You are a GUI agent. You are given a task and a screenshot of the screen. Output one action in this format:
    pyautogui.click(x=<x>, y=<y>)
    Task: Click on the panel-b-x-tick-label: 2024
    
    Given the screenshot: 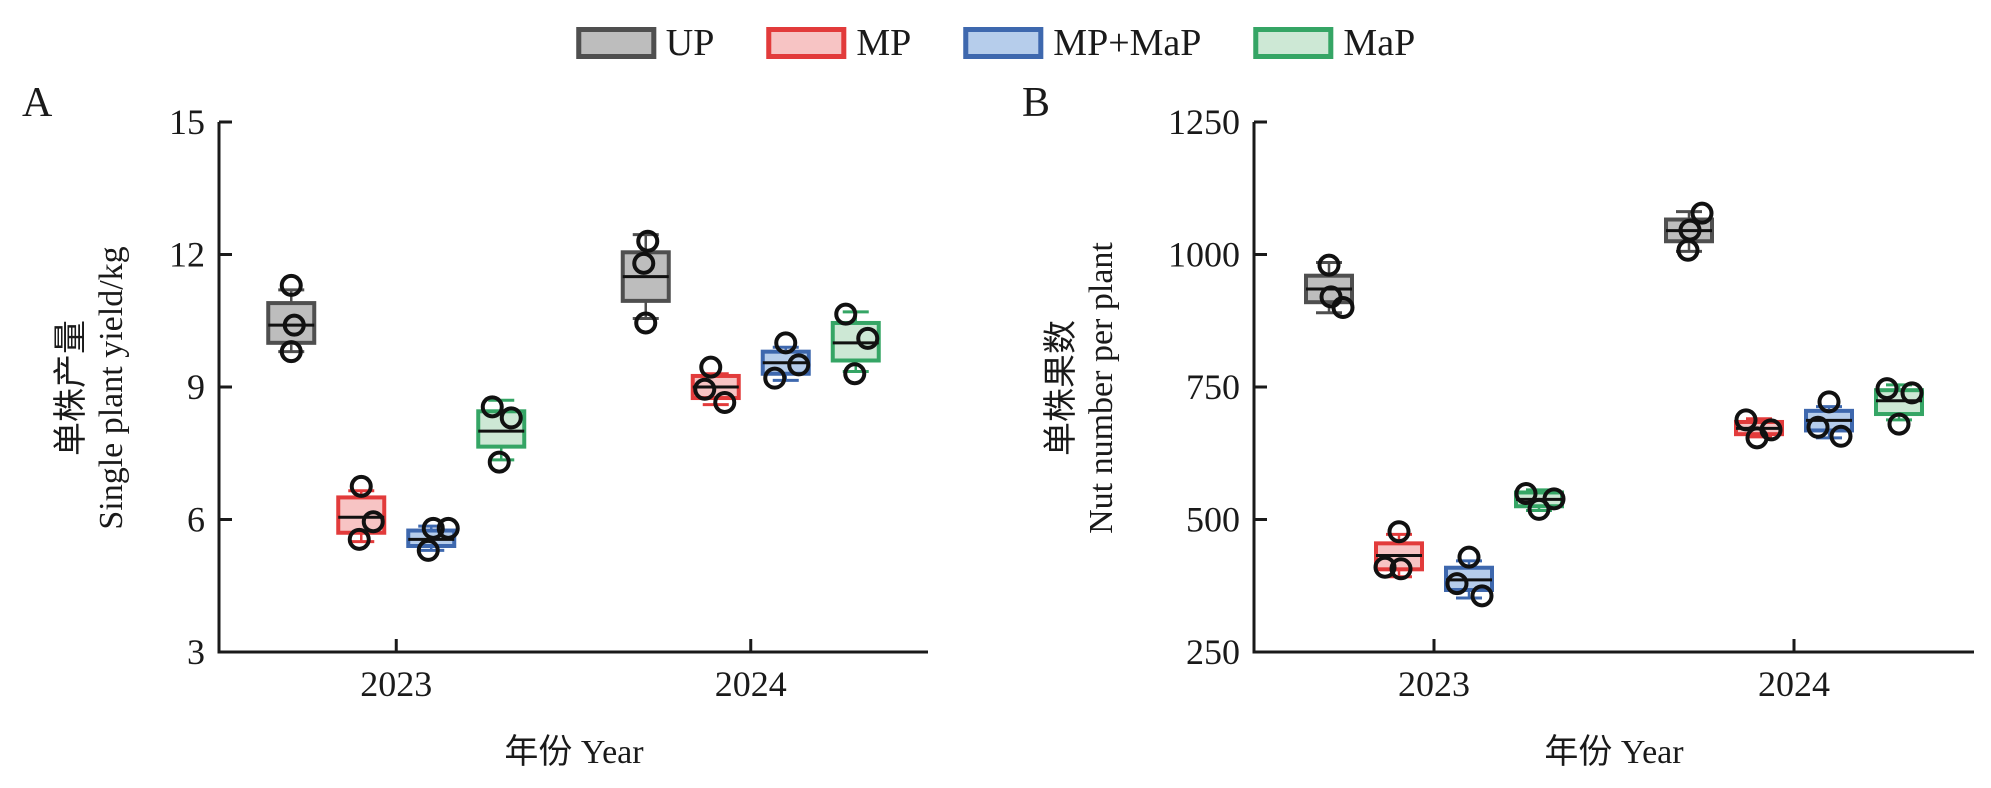 What is the action you would take?
    pyautogui.click(x=1794, y=684)
    